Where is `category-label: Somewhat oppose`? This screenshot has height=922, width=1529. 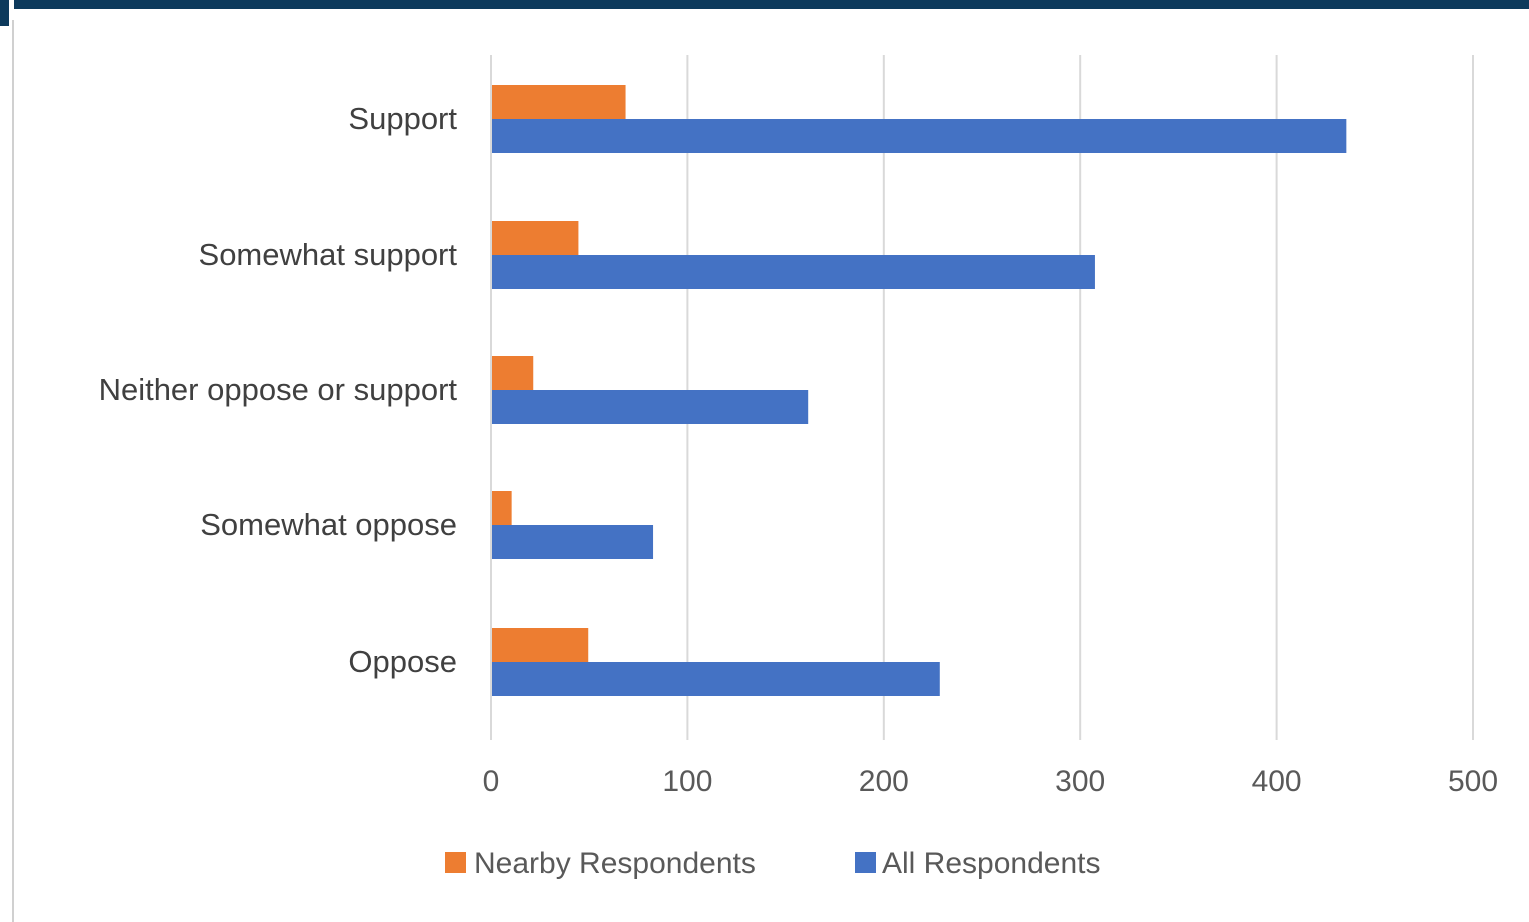
category-label: Somewhat oppose is located at coordinates (328, 524).